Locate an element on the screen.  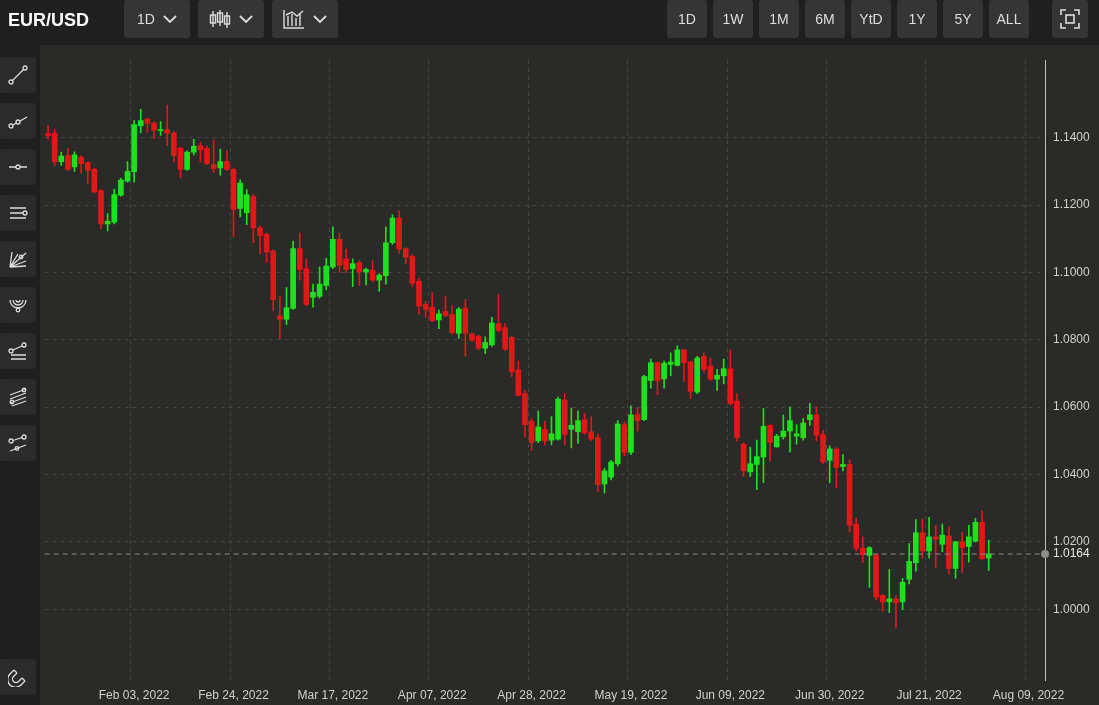
ref-line-label: 1.0164 is located at coordinates (1072, 553).